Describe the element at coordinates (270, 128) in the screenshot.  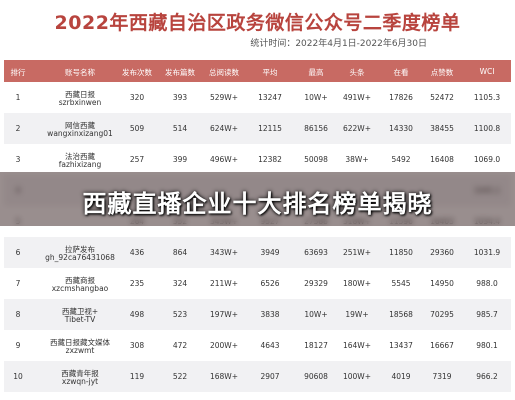
I see `table-cell: 12115` at that location.